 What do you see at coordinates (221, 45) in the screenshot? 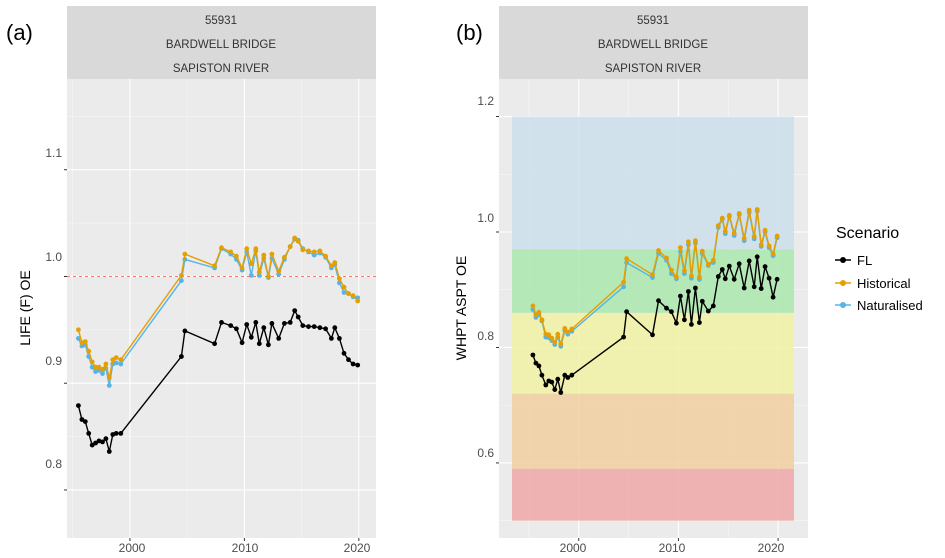
I see `strip-a-line-2: BARDWELL BRIDGE` at bounding box center [221, 45].